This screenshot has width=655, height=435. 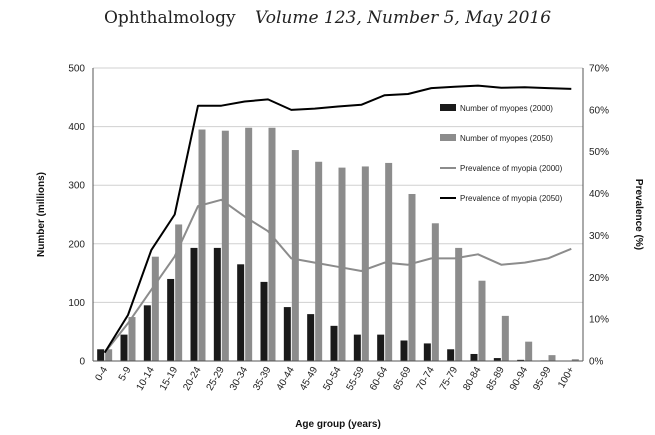 What do you see at coordinates (542, 379) in the screenshot?
I see `x-tick-label: 95-99` at bounding box center [542, 379].